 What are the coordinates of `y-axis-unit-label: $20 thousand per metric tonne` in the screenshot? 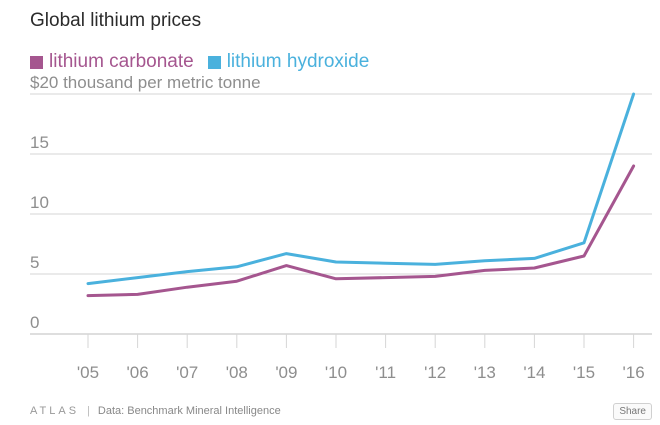 It's located at (145, 82).